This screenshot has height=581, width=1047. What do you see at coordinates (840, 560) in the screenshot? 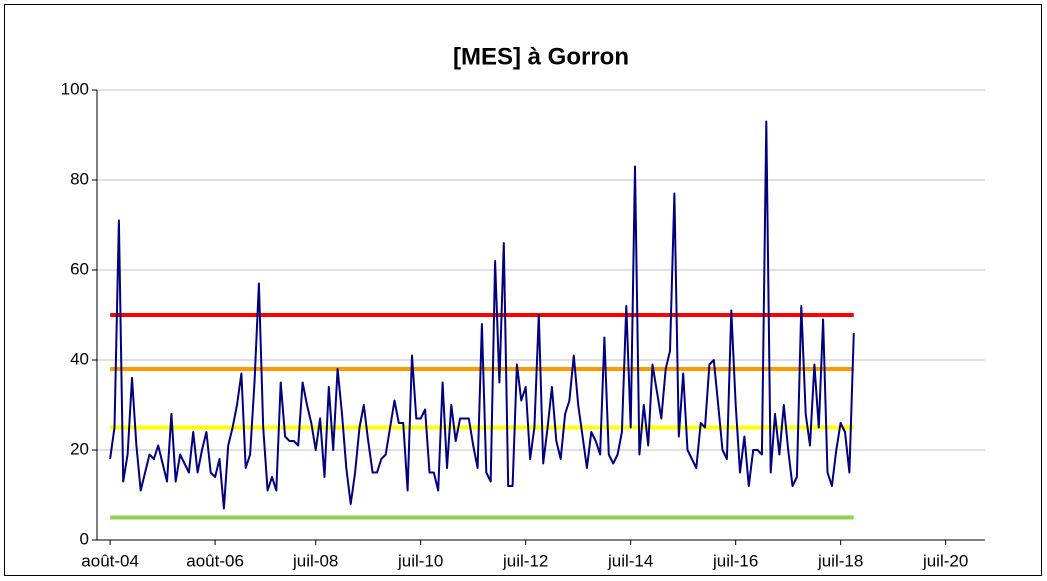
I see `x-tick-label: juil-18` at bounding box center [840, 560].